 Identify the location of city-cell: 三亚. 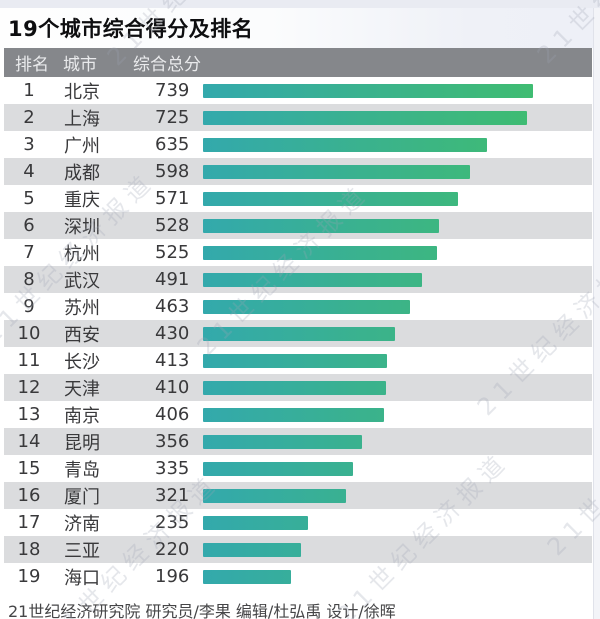
(82, 551).